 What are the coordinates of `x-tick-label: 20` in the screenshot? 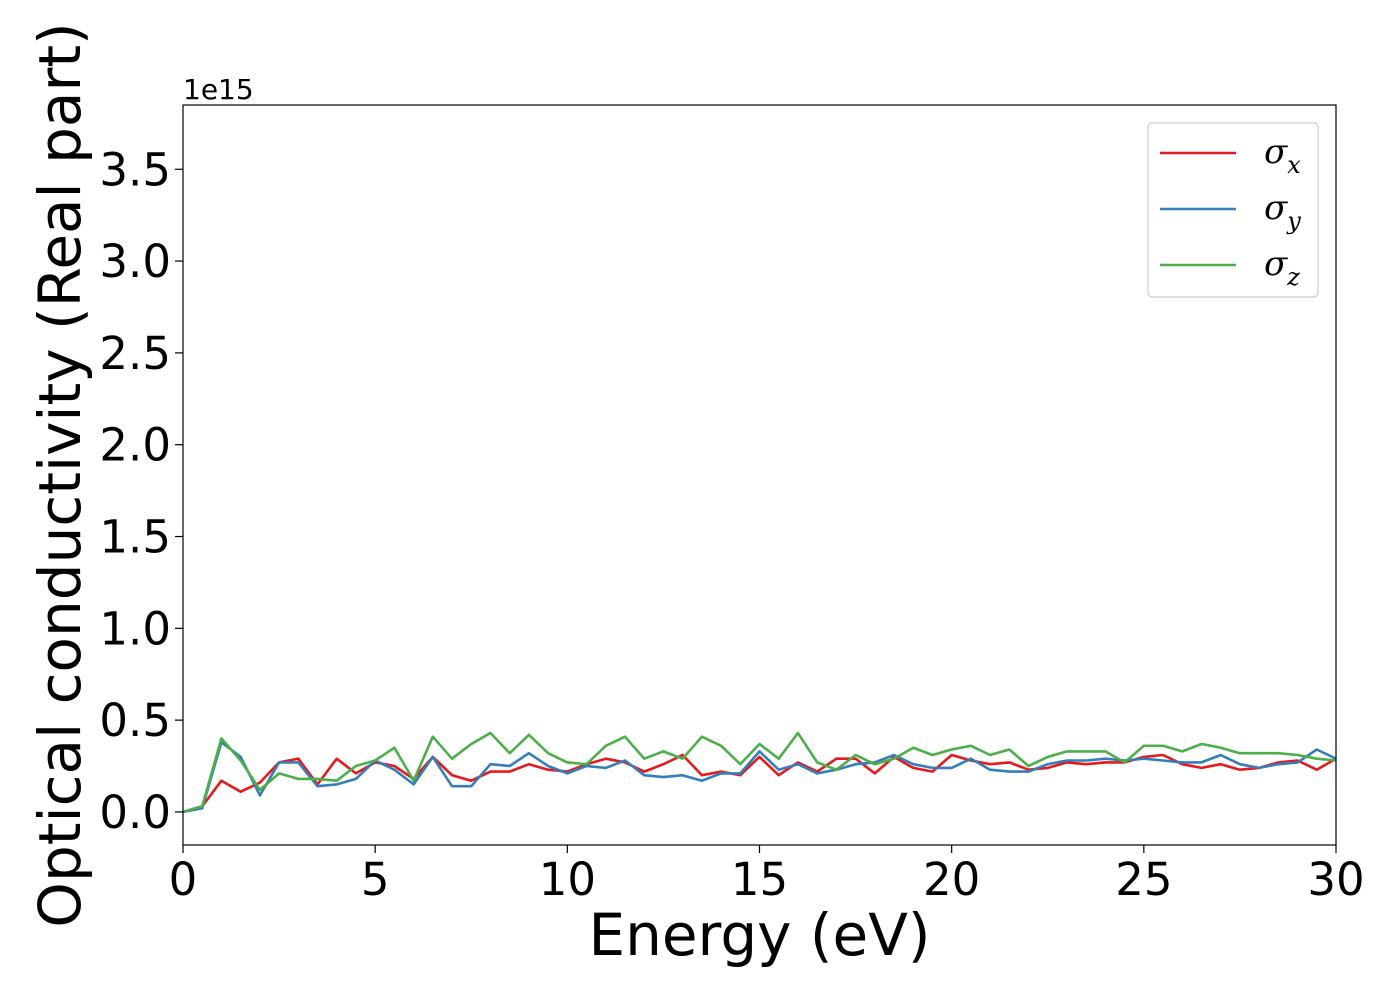 It's located at (951, 879).